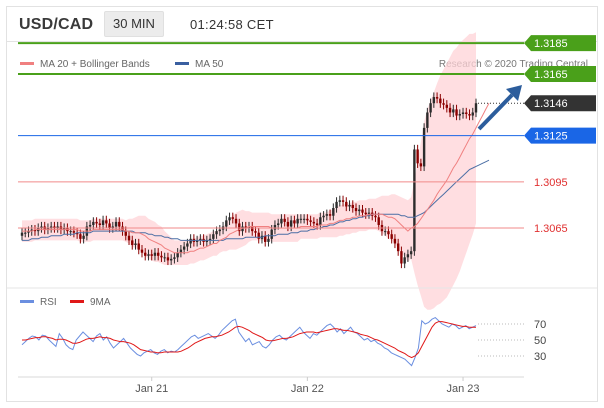 Image resolution: width=604 pixels, height=408 pixels. I want to click on level-label-1-3125: 1.3125, so click(551, 137).